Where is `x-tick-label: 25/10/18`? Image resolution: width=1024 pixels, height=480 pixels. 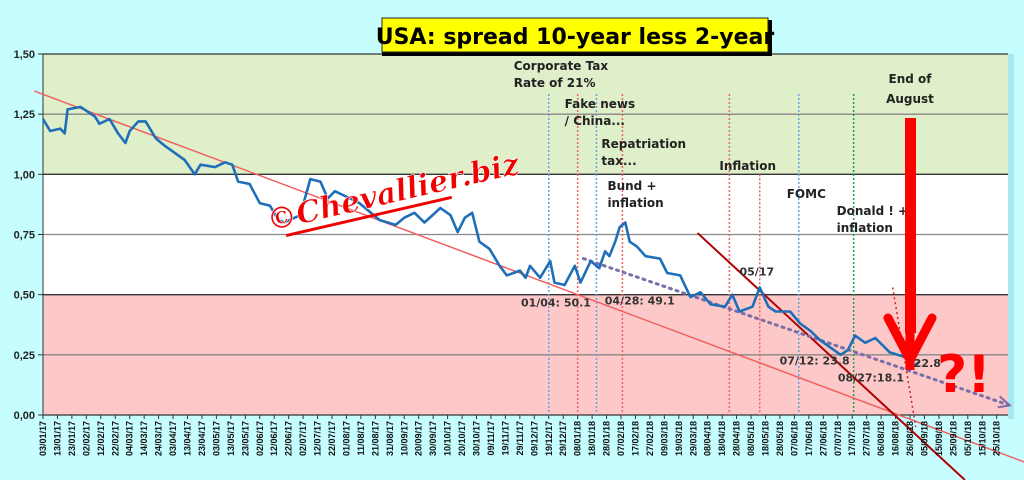 x-tick-label: 25/10/18 is located at coordinates (997, 438).